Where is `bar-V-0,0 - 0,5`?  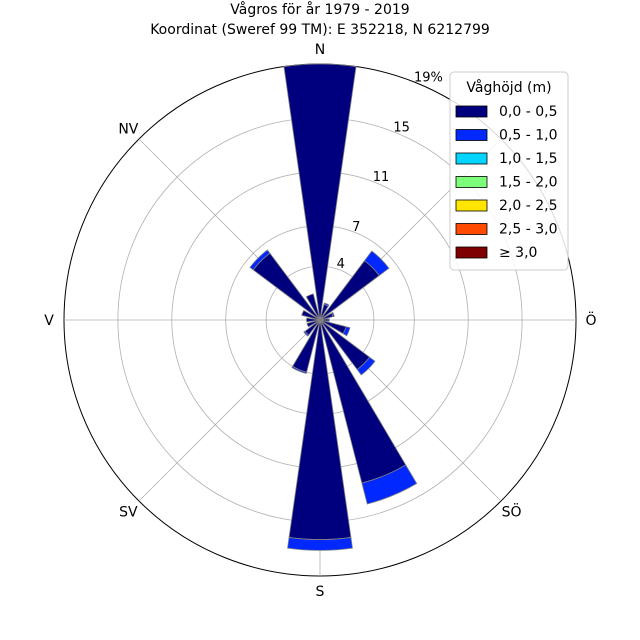 bar-V-0,0 - 0,5 is located at coordinates (313, 320).